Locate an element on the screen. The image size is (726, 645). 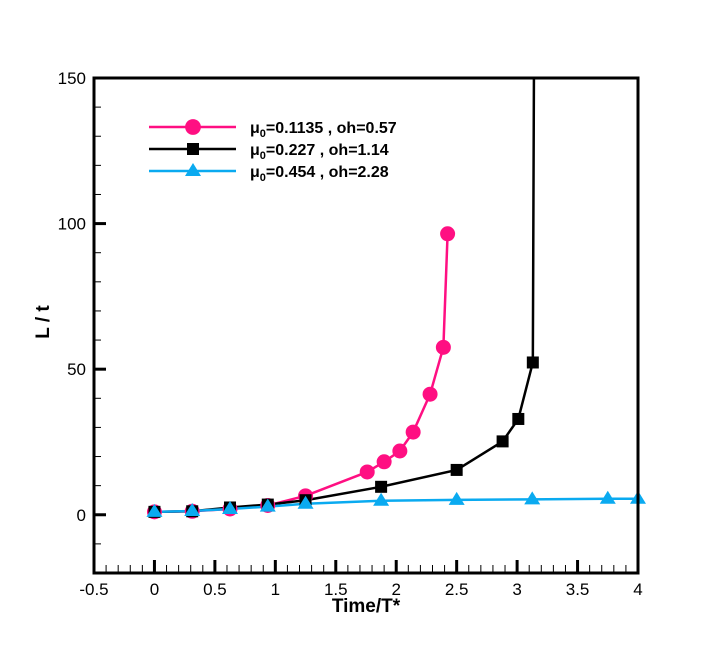
y-tick-label: 150 is located at coordinates (72, 78).